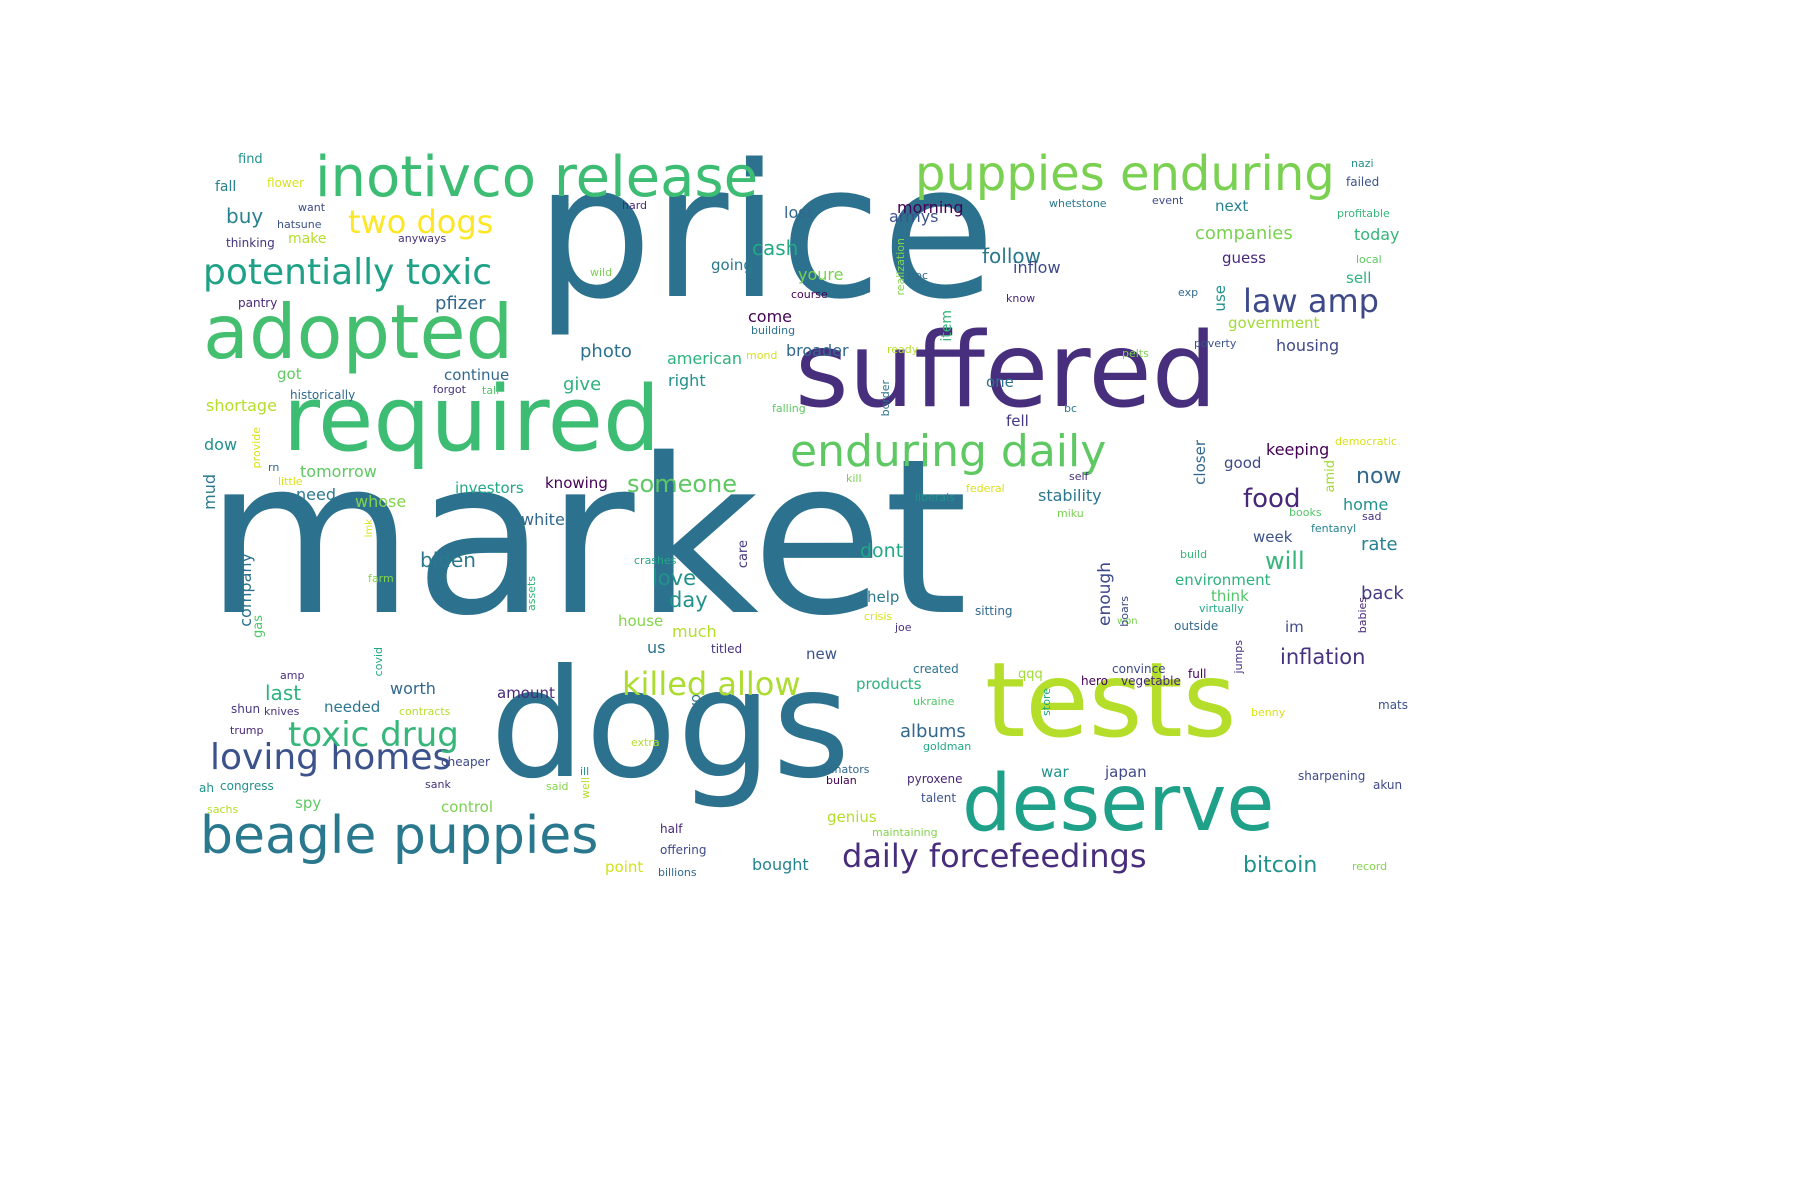 The image size is (1800, 1200). What do you see at coordinates (283, 693) in the screenshot?
I see `word-last: last` at bounding box center [283, 693].